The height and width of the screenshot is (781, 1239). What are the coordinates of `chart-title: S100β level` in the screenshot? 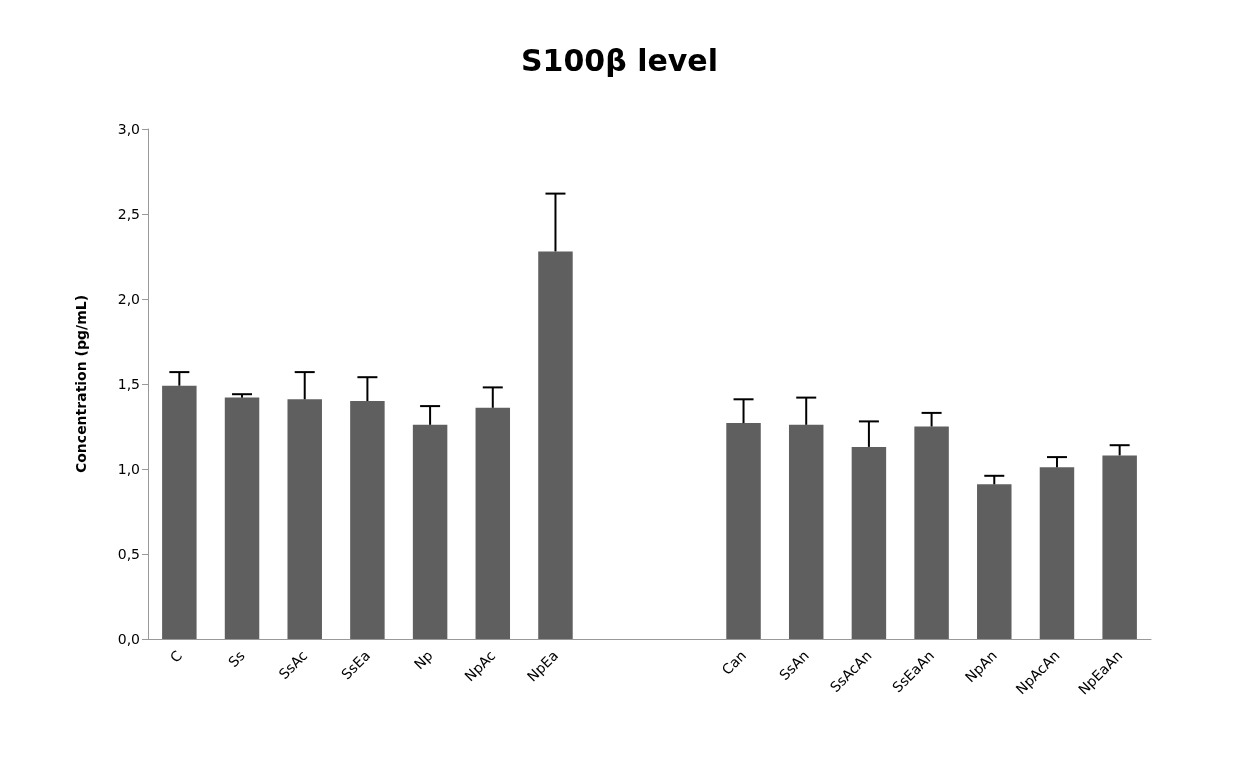 It's located at (619, 60).